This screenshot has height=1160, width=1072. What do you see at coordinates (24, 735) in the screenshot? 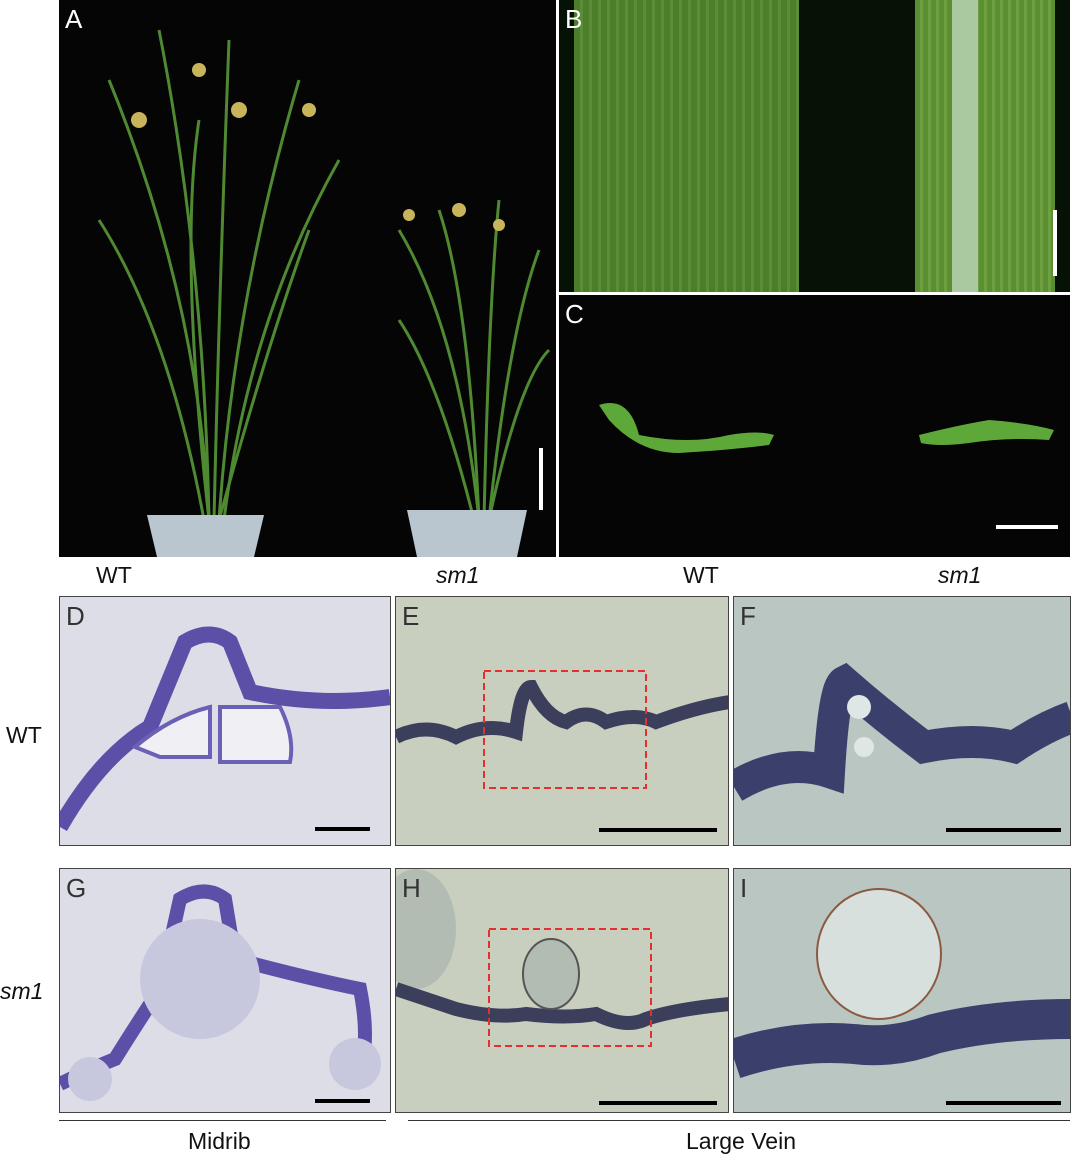
I see `row-label-wt: WT` at bounding box center [24, 735].